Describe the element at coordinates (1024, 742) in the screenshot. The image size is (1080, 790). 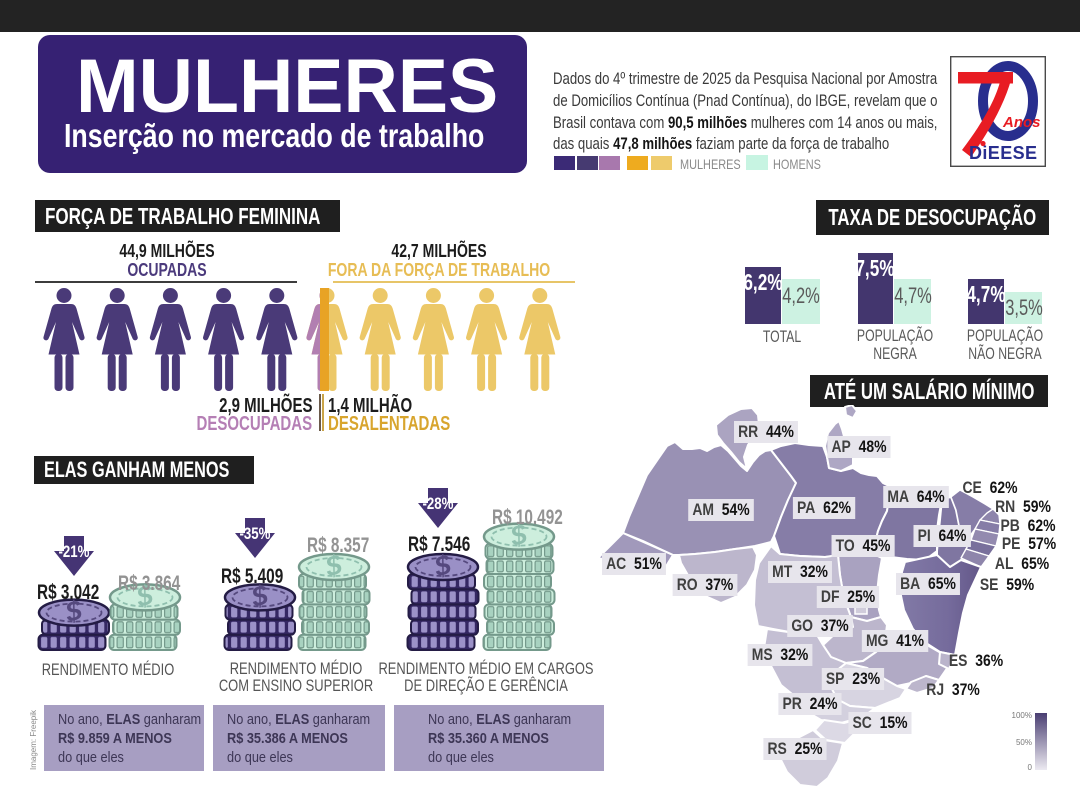
I see `svg-text: 50%` at that location.